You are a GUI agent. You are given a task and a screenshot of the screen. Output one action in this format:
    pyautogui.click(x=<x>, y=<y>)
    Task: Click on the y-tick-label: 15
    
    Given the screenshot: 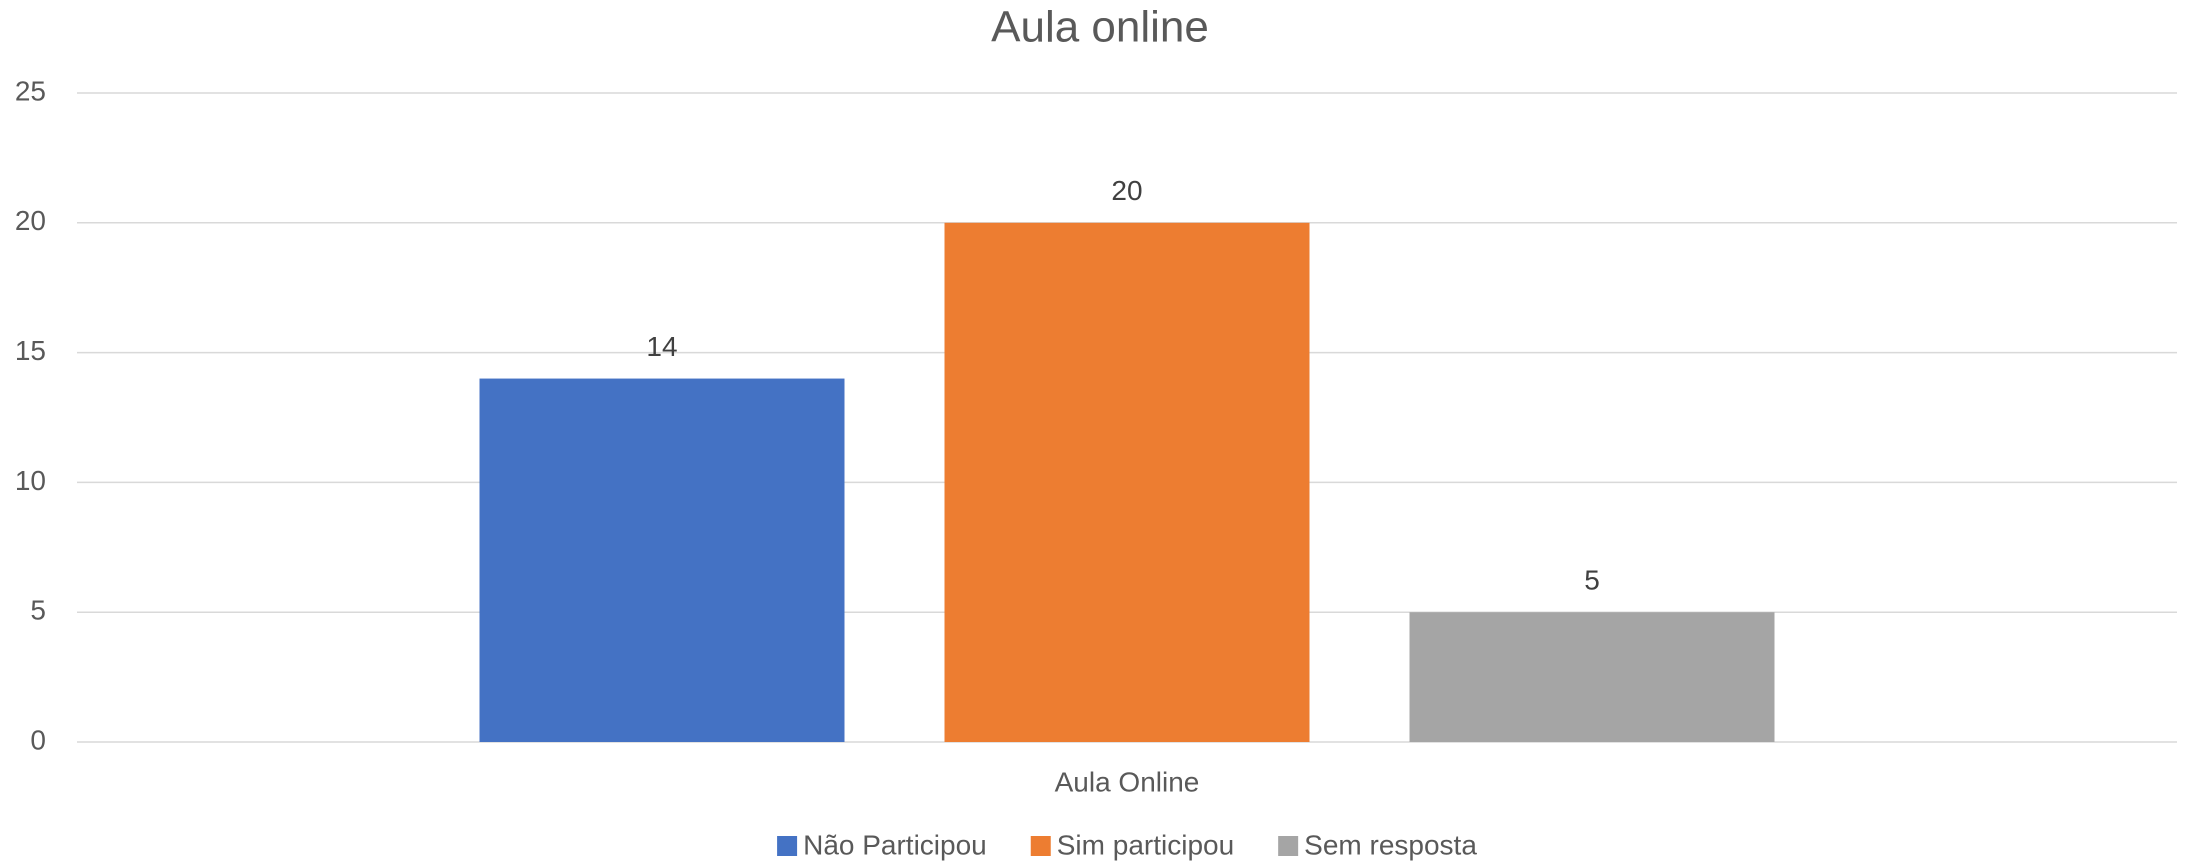 What is the action you would take?
    pyautogui.click(x=30, y=350)
    